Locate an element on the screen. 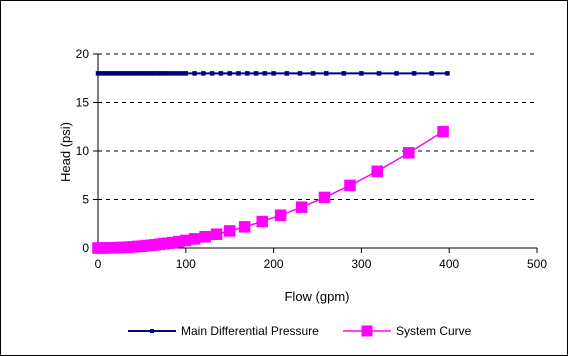  x-tick-label: 300 is located at coordinates (361, 264).